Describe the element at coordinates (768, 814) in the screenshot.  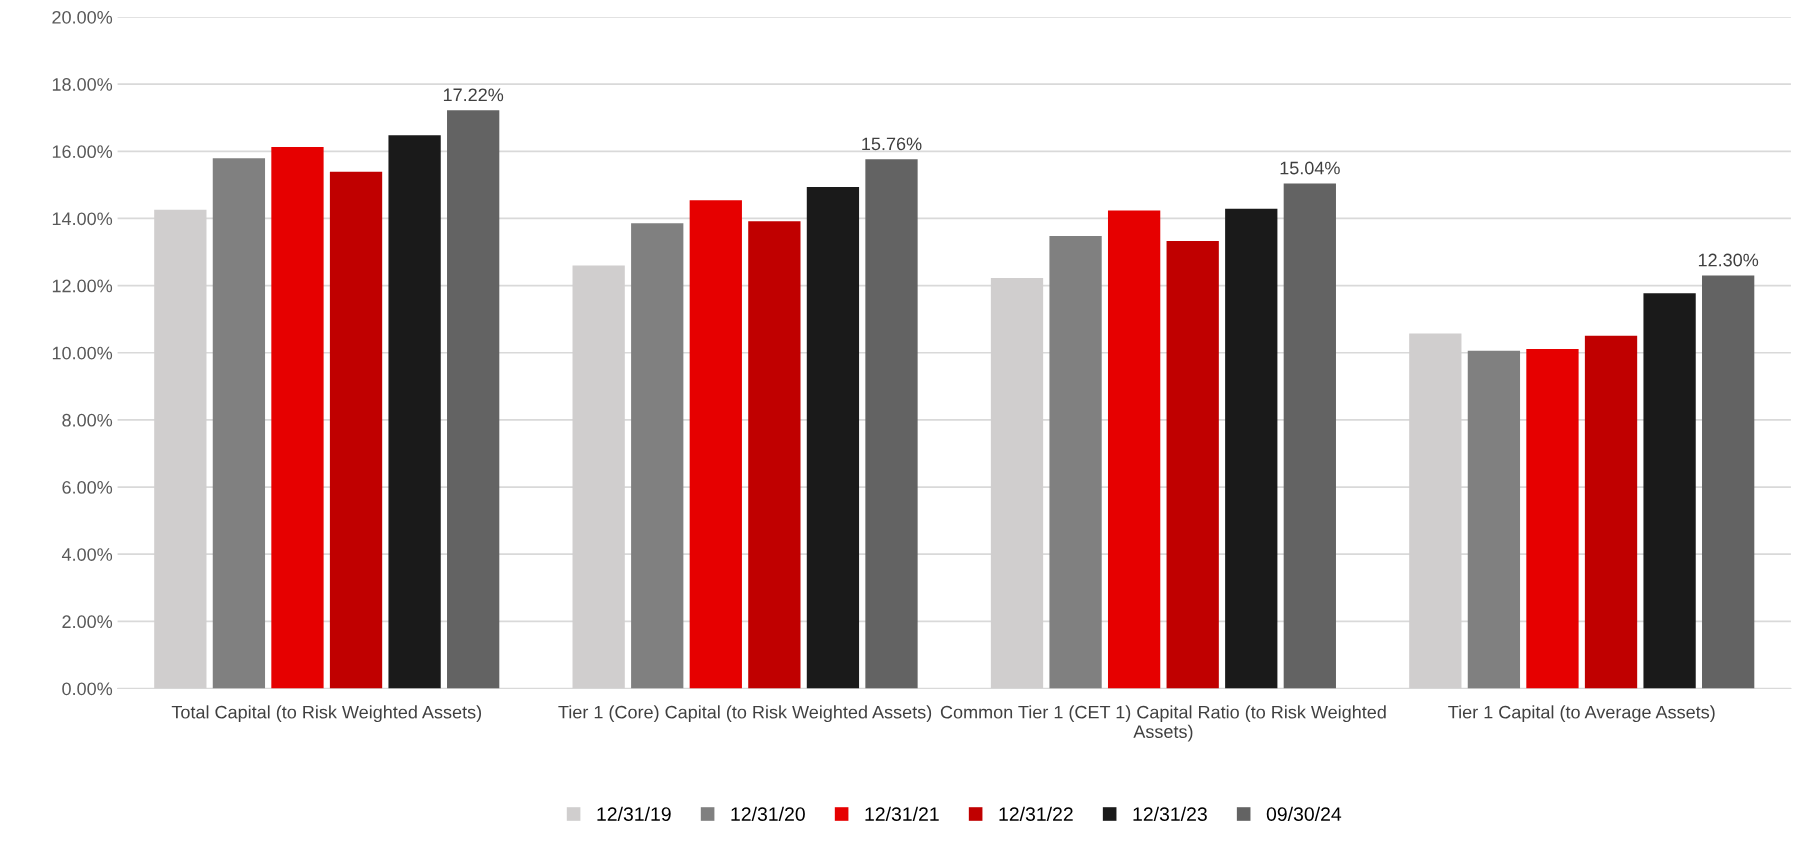
I see `legend-label: 12/31/20` at that location.